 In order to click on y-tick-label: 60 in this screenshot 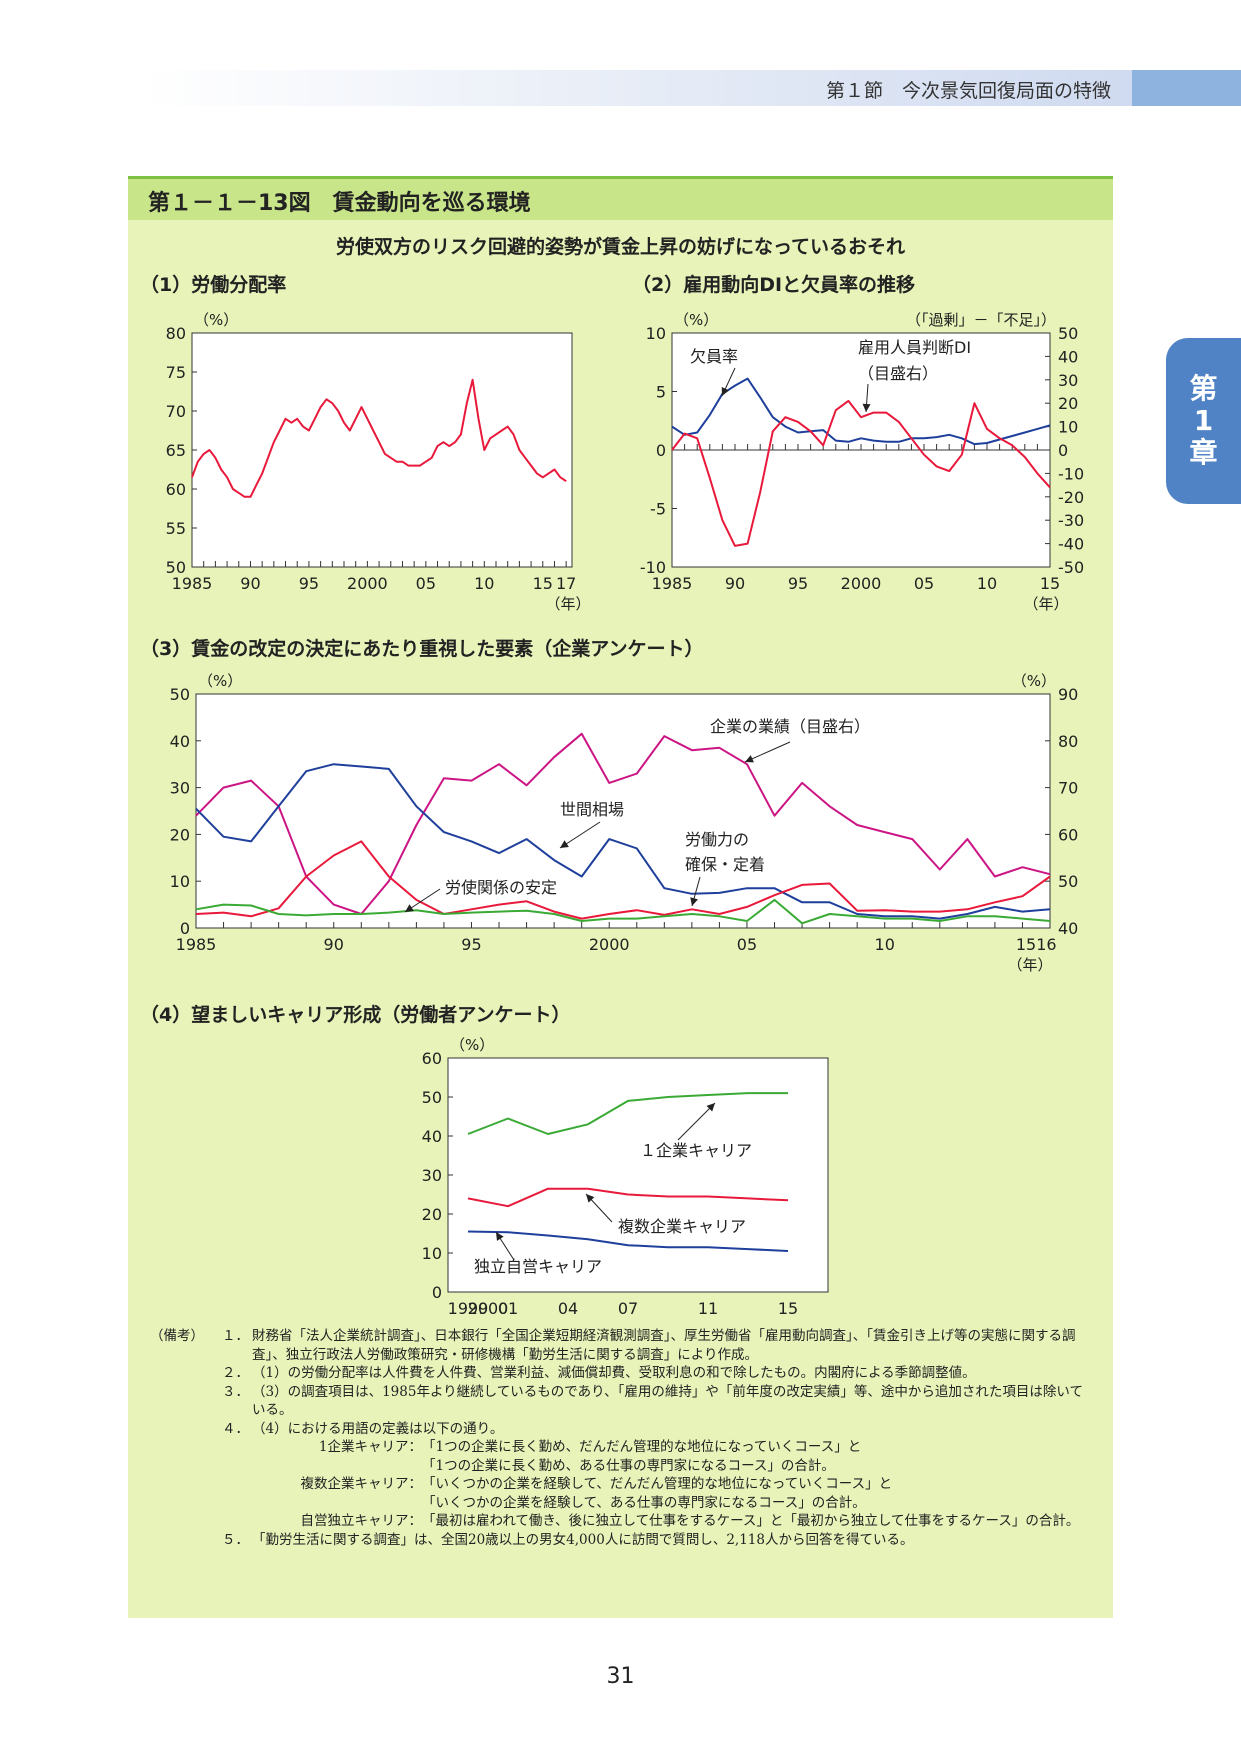, I will do `click(432, 1058)`.